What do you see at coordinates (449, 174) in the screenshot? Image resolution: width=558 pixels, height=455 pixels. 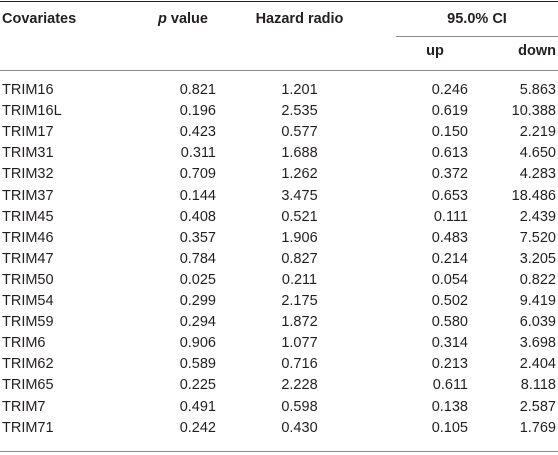 I see `cell-ci-up: 0.372` at bounding box center [449, 174].